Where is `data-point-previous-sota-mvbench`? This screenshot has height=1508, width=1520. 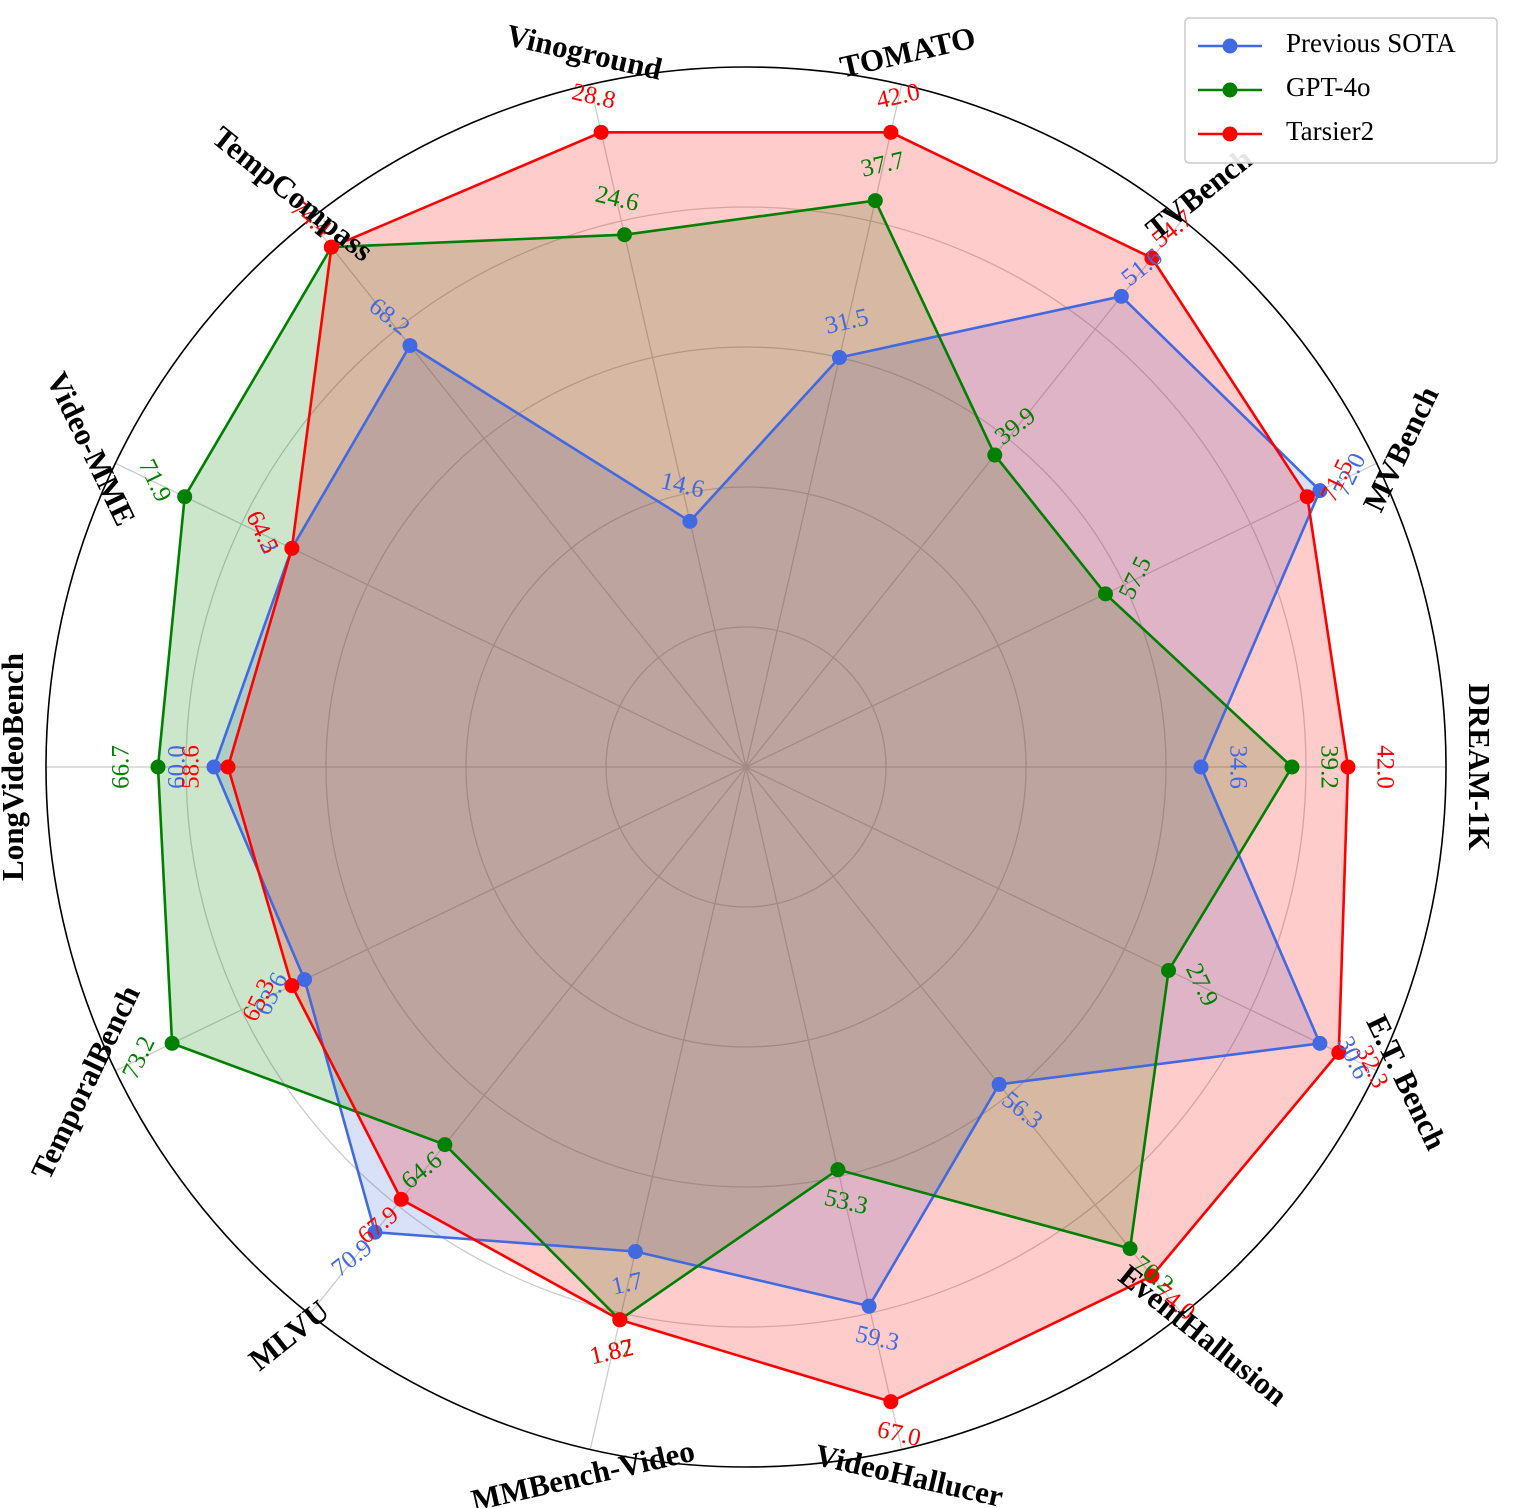
data-point-previous-sota-mvbench is located at coordinates (1320, 491).